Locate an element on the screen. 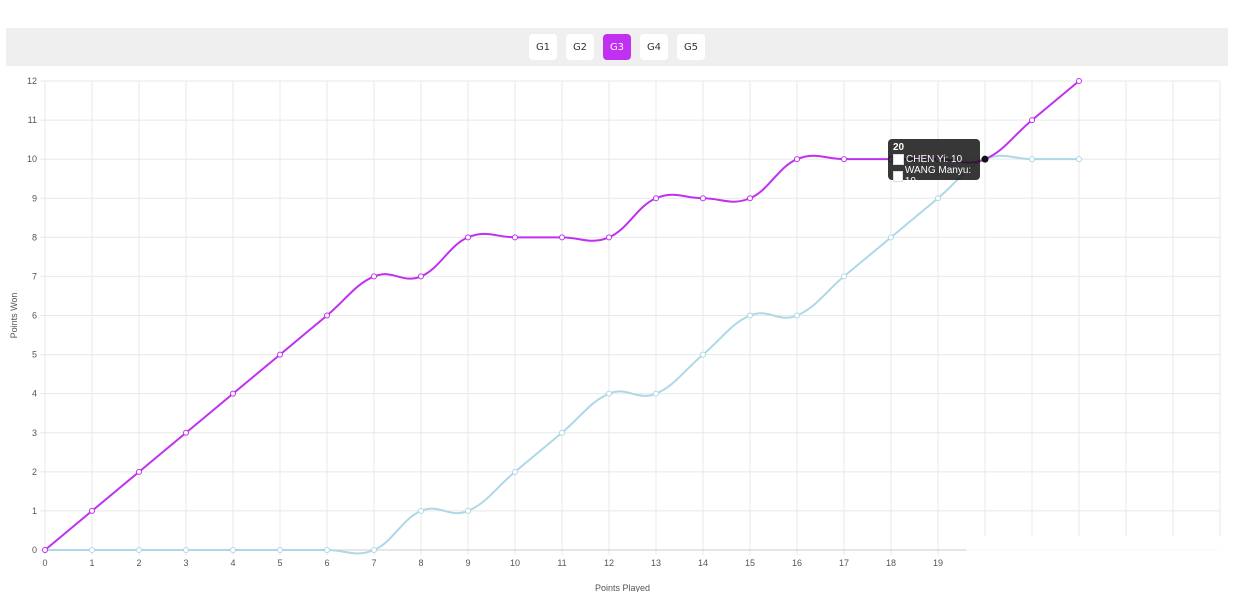  x-tick-label: 5 is located at coordinates (279, 563).